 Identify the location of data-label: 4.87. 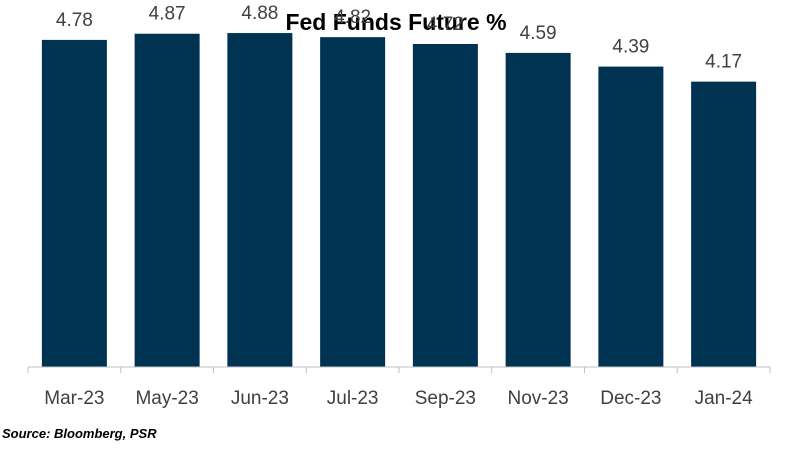
(167, 14).